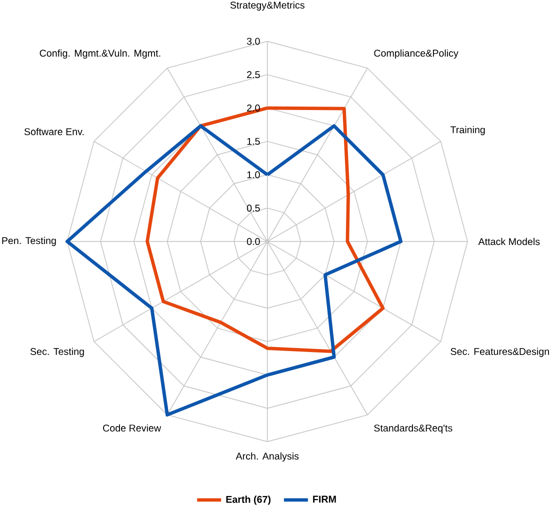 This screenshot has width=551, height=510. Describe the element at coordinates (413, 429) in the screenshot. I see `spoke-label: Standards&Req'ts` at that location.